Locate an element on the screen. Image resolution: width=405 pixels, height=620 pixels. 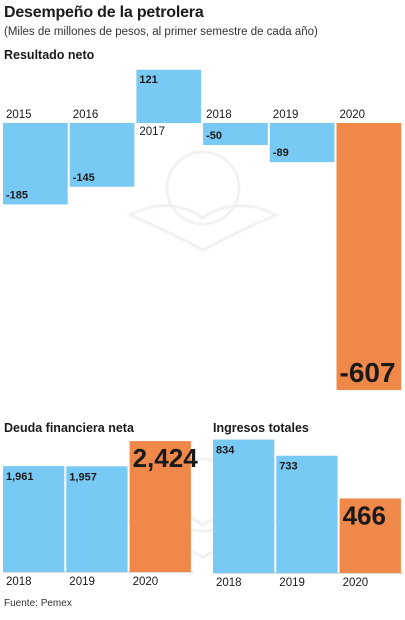
year-label-resultado-2016: 2016 is located at coordinates (86, 115).